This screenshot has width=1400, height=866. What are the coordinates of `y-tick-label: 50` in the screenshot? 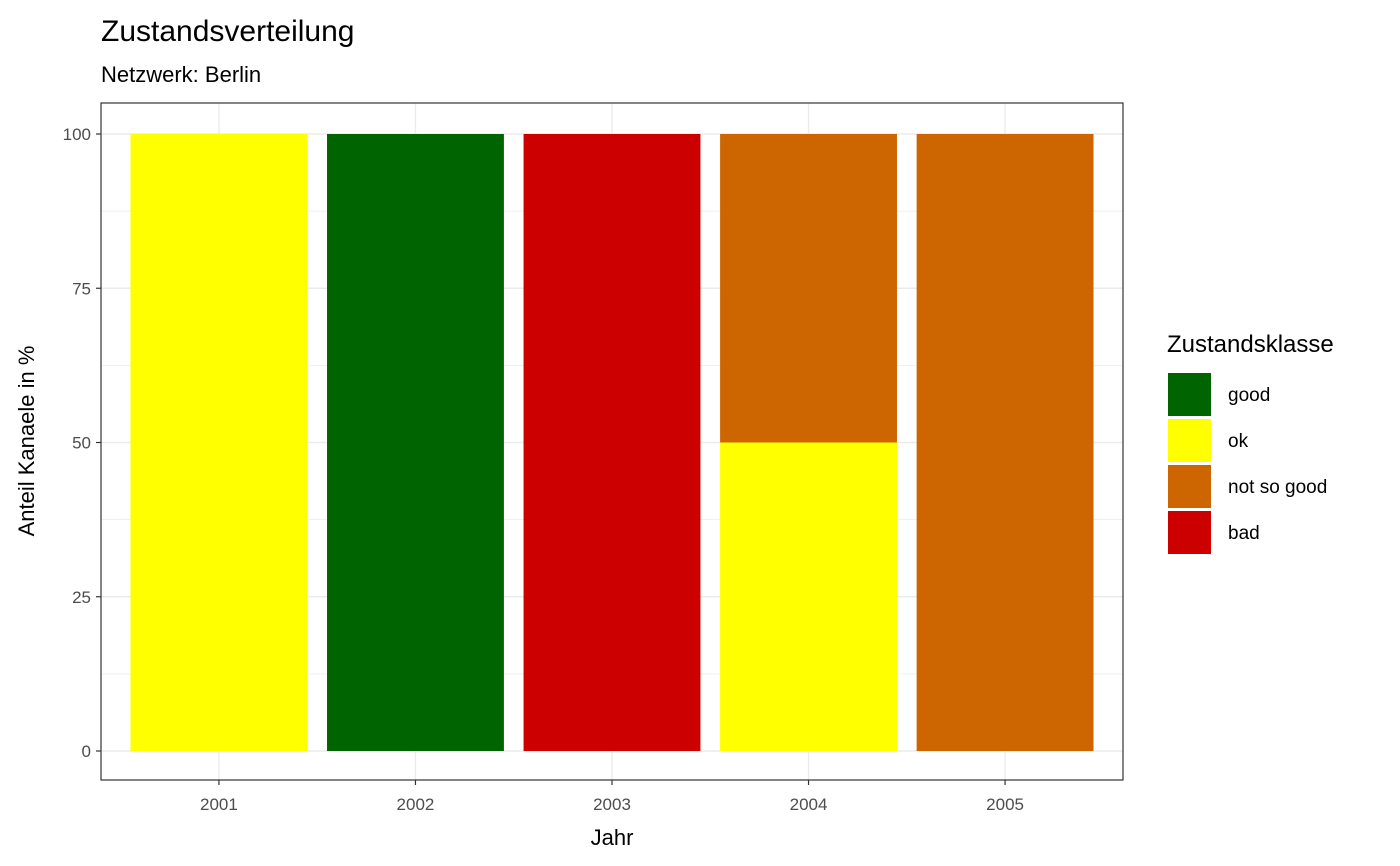 It's located at (81, 443).